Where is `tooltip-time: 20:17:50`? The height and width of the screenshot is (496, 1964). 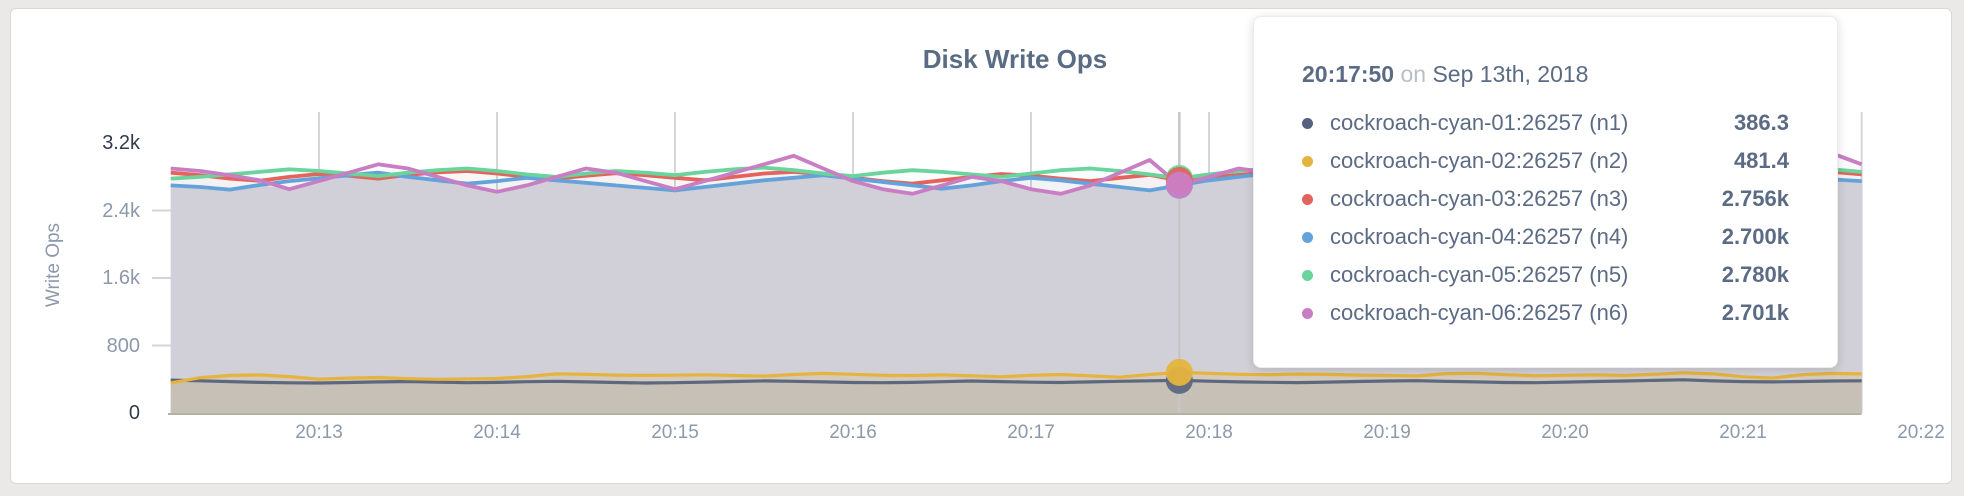 tooltip-time: 20:17:50 is located at coordinates (1348, 74).